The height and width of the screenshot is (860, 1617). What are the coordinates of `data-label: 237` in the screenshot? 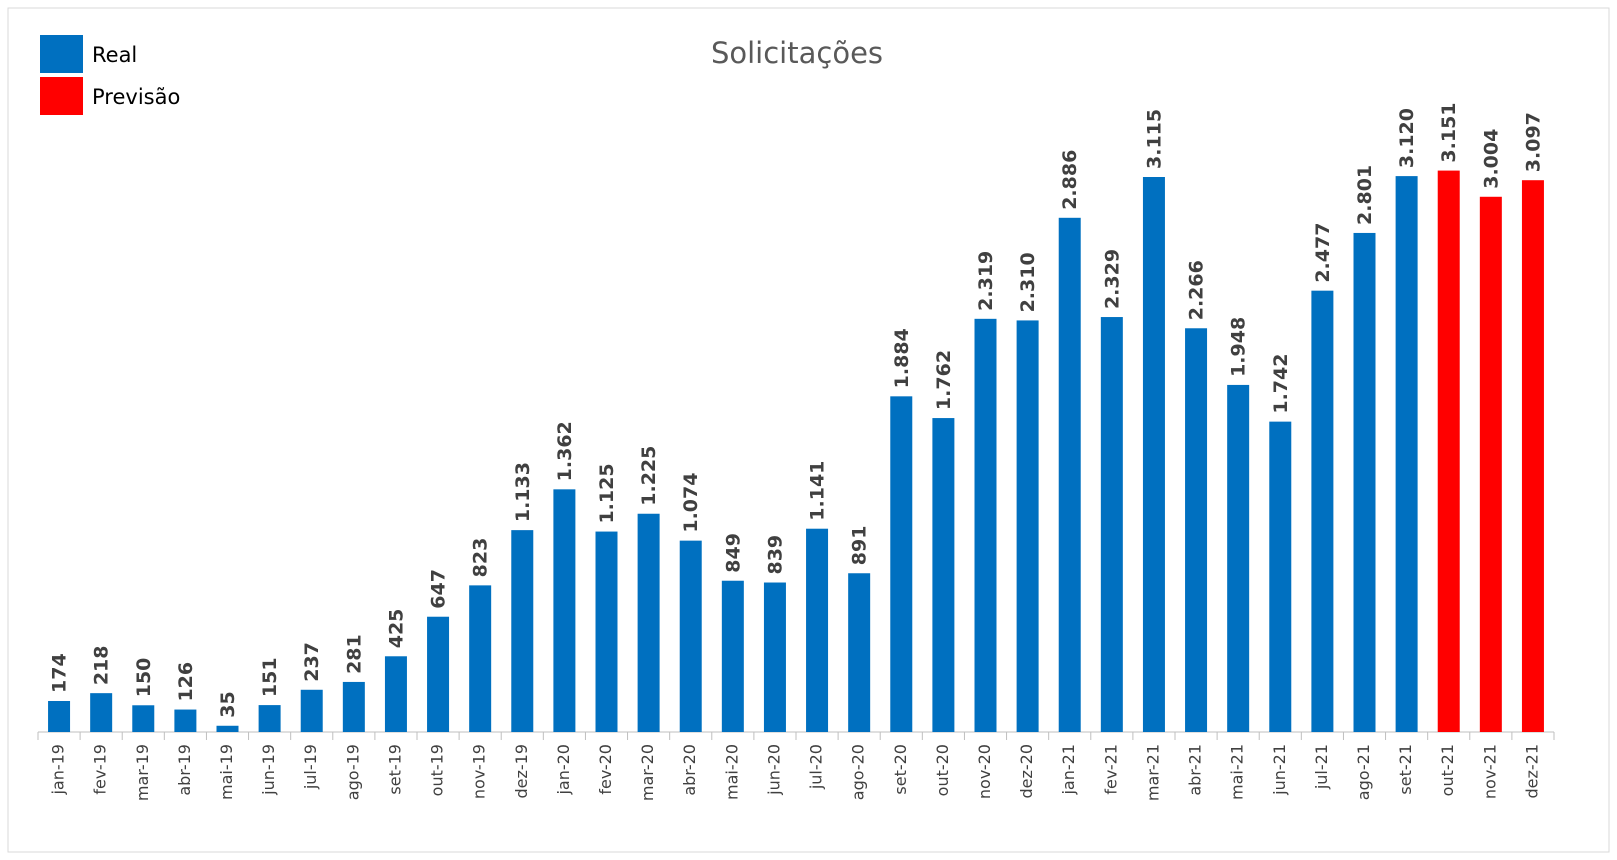 It's located at (312, 662).